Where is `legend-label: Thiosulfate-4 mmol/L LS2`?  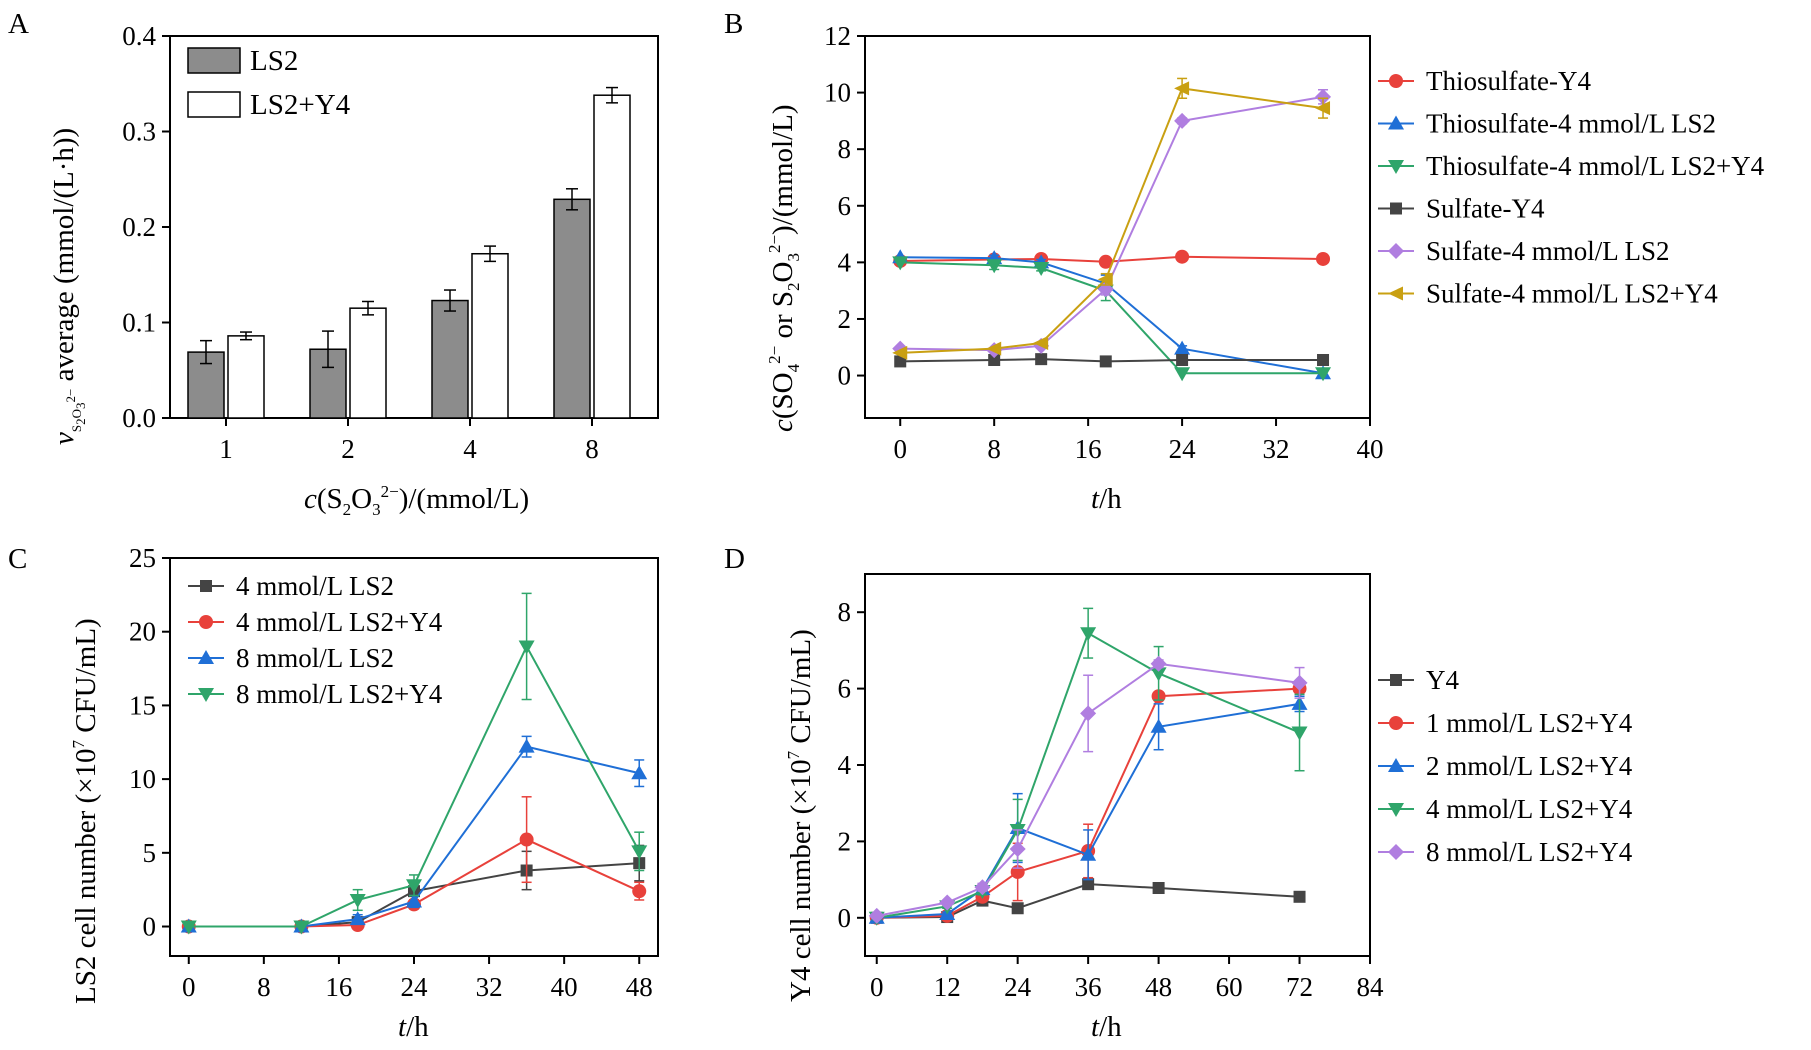
legend-label: Thiosulfate-4 mmol/L LS2 is located at coordinates (1571, 124).